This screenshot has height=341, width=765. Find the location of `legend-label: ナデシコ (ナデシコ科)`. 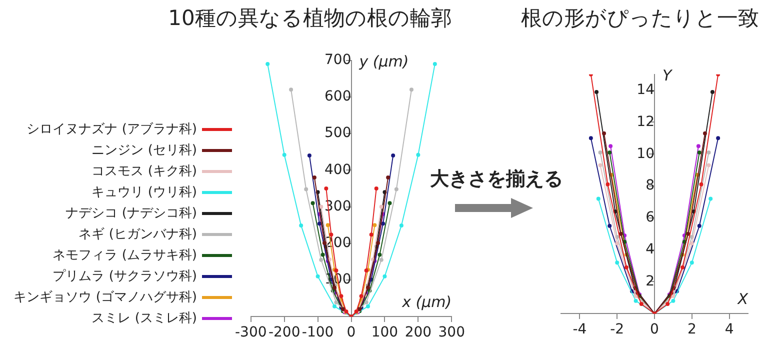

legend-label: ナデシコ (ナデシコ科) is located at coordinates (131, 213).